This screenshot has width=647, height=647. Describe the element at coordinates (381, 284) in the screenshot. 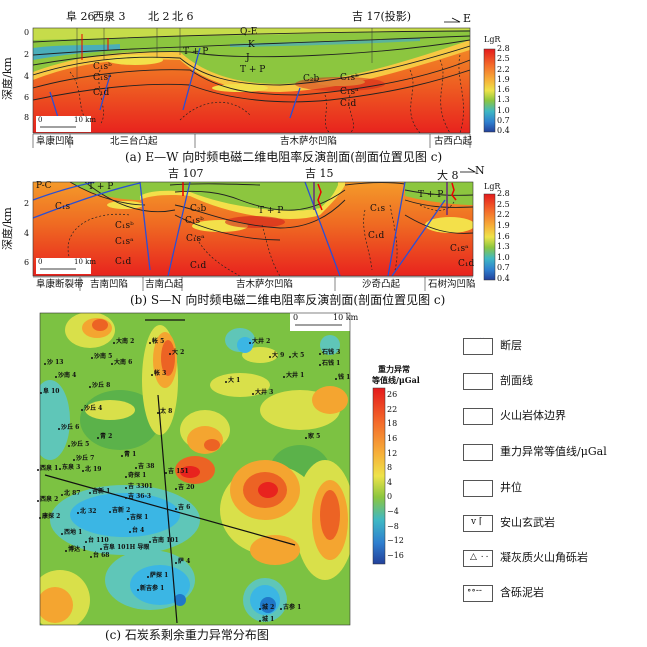

I see `region-label: 沙奇凸起` at that location.